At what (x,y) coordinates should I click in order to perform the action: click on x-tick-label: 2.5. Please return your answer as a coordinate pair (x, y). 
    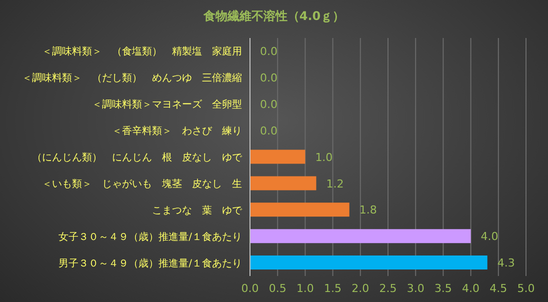
    Looking at the image, I should click on (388, 288).